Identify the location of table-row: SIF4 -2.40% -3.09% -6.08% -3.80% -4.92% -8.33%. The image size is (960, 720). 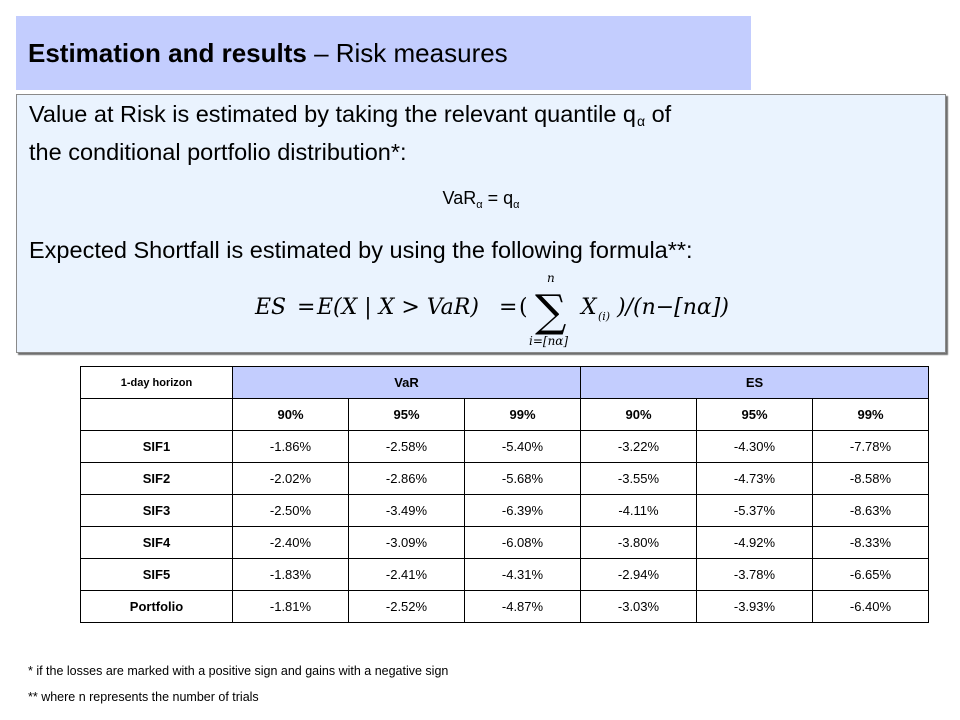
(504, 542).